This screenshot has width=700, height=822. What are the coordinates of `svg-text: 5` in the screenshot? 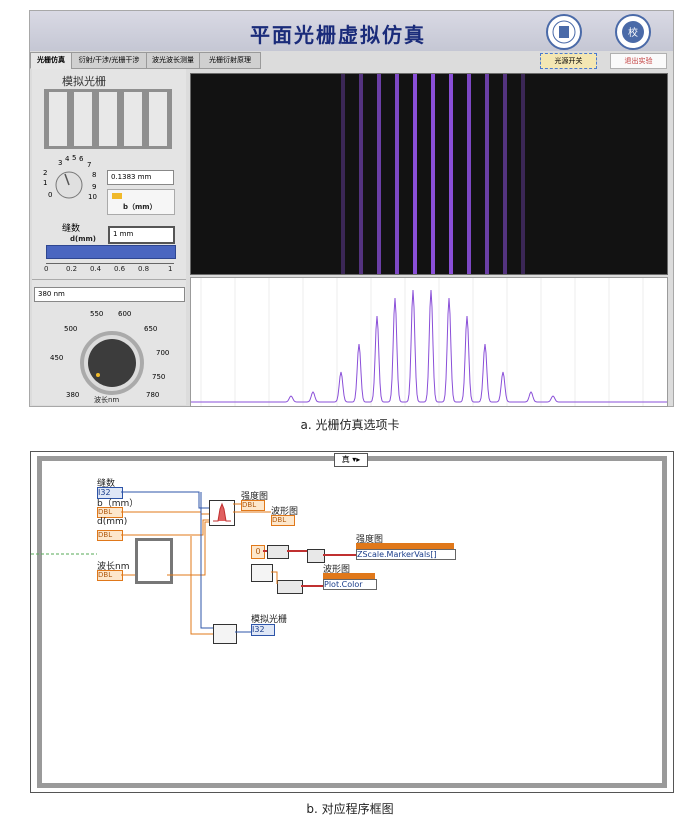 It's located at (74, 158).